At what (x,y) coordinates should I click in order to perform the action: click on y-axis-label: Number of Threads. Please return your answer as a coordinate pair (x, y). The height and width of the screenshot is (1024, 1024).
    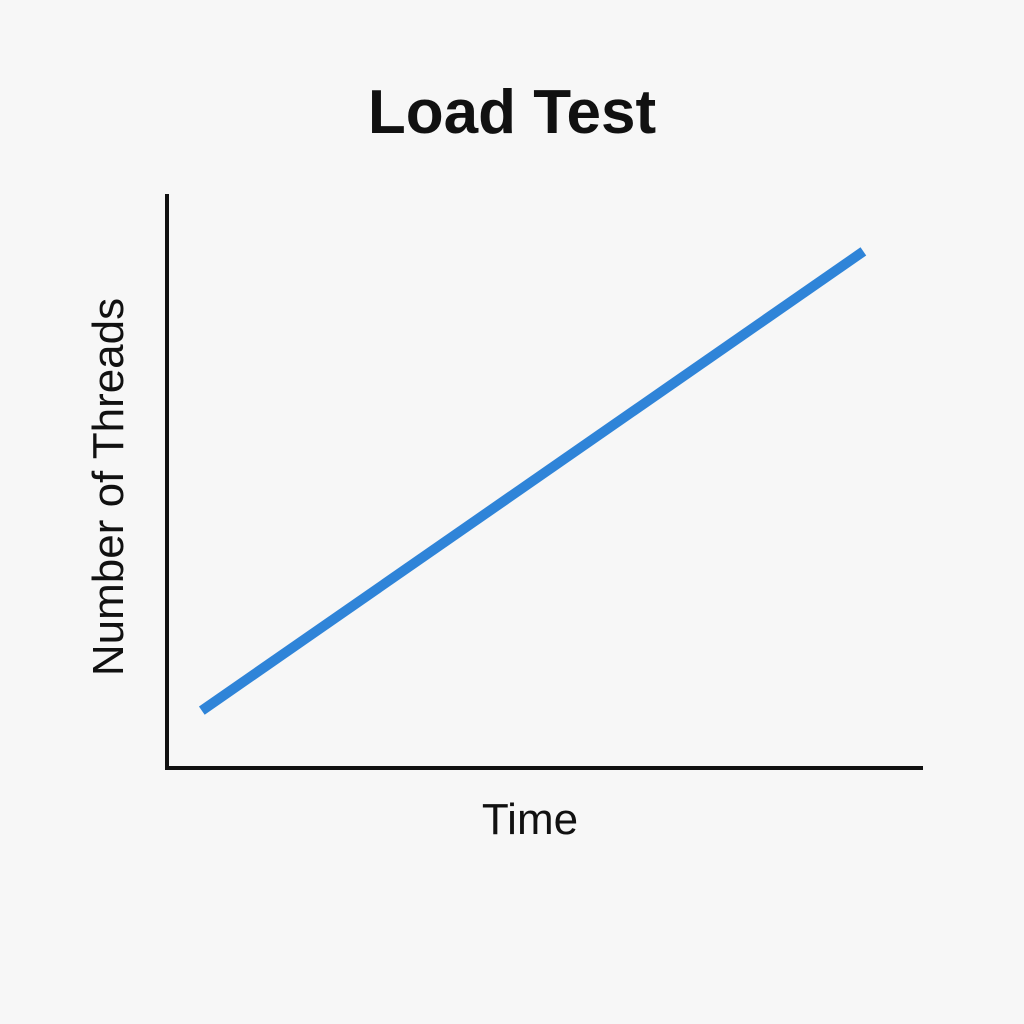
    Looking at the image, I should click on (108, 487).